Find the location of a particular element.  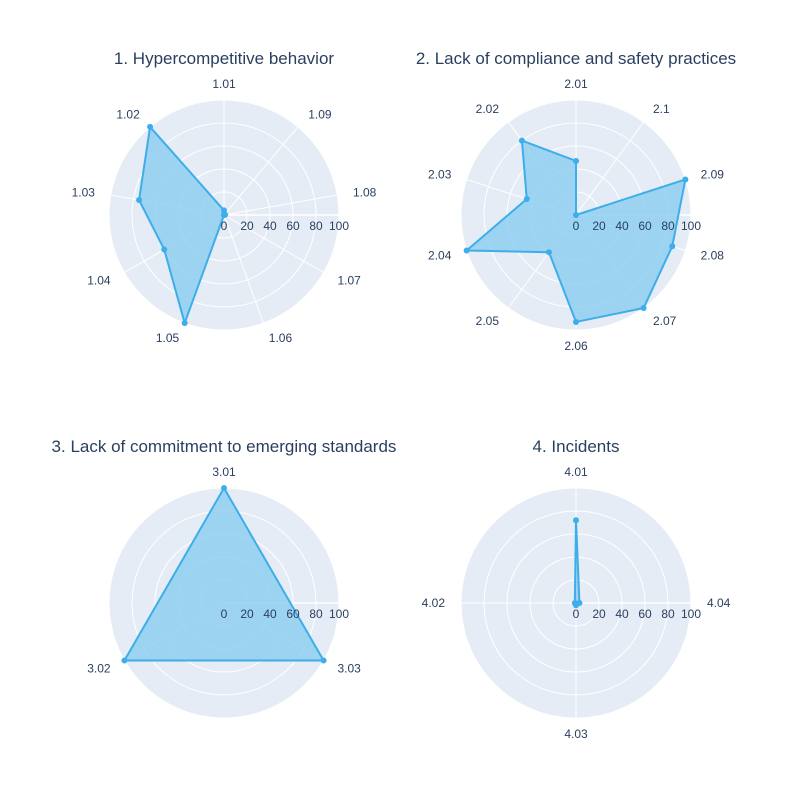

category-label: 1.07 is located at coordinates (349, 281).